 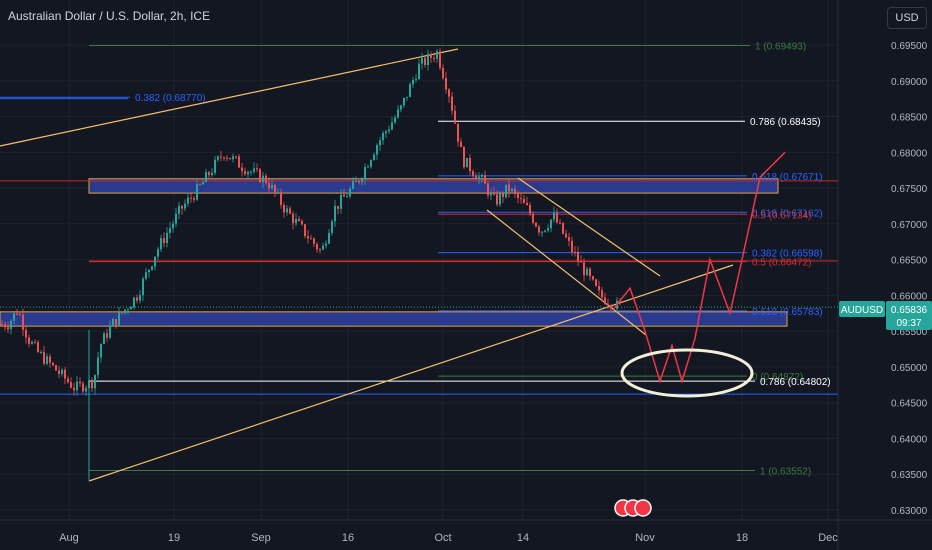 I want to click on symbol-badge, so click(x=862, y=309).